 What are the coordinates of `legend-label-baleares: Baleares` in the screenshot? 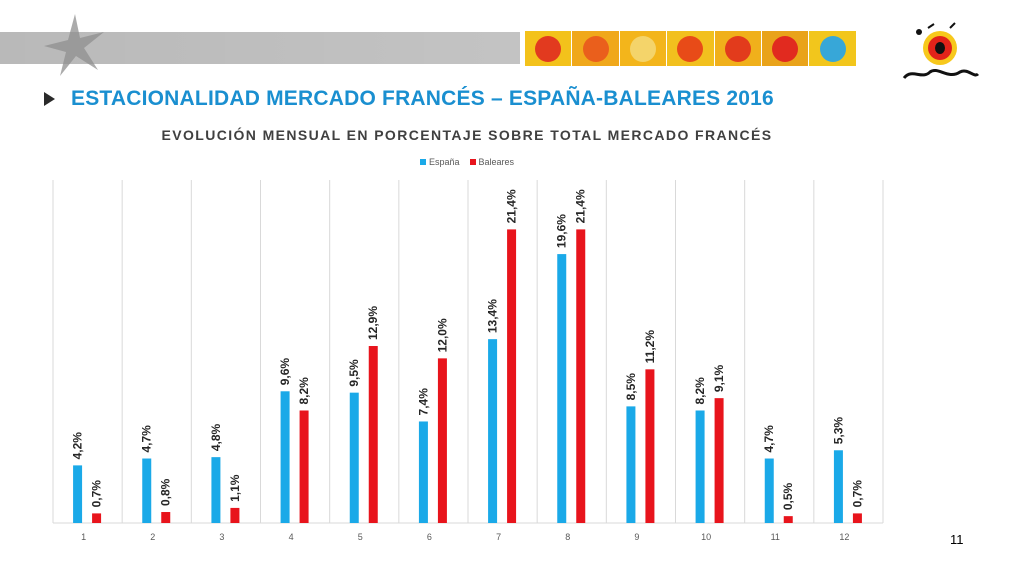 It's located at (496, 162).